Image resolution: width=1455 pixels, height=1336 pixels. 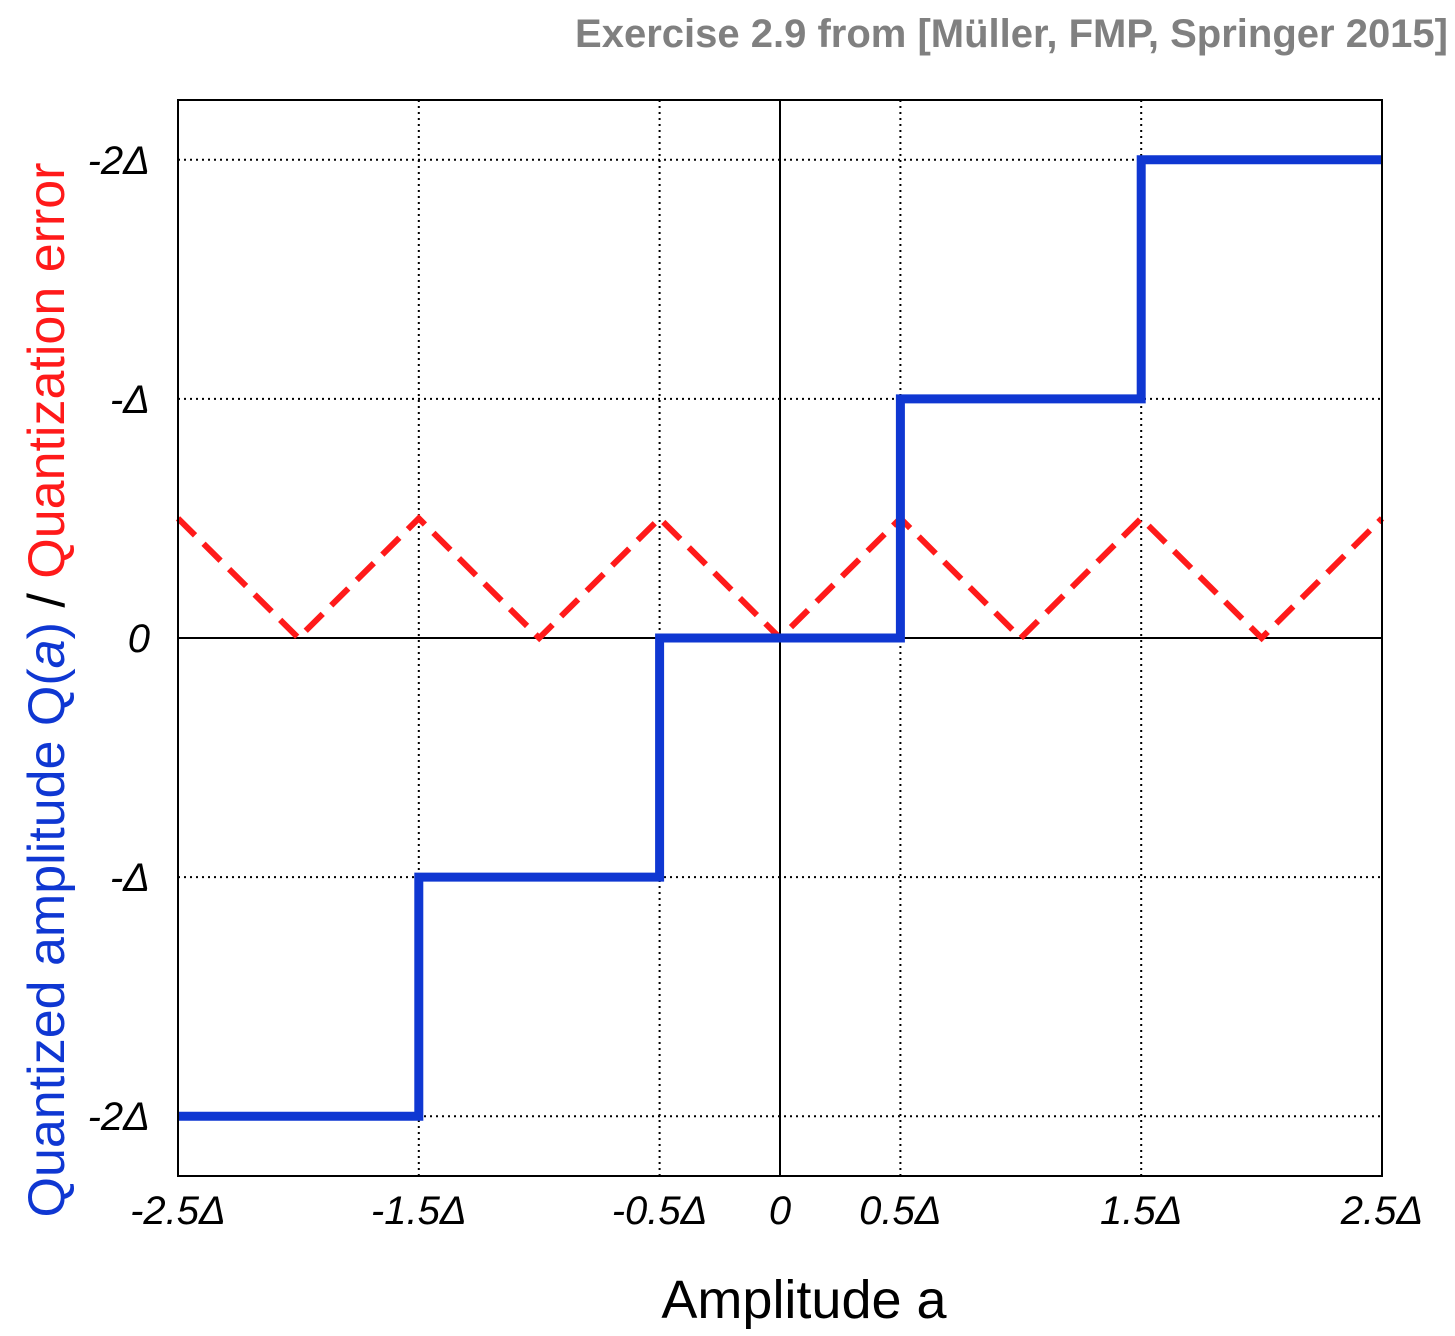 I want to click on y-axis-label-slash: /, so click(x=47, y=600).